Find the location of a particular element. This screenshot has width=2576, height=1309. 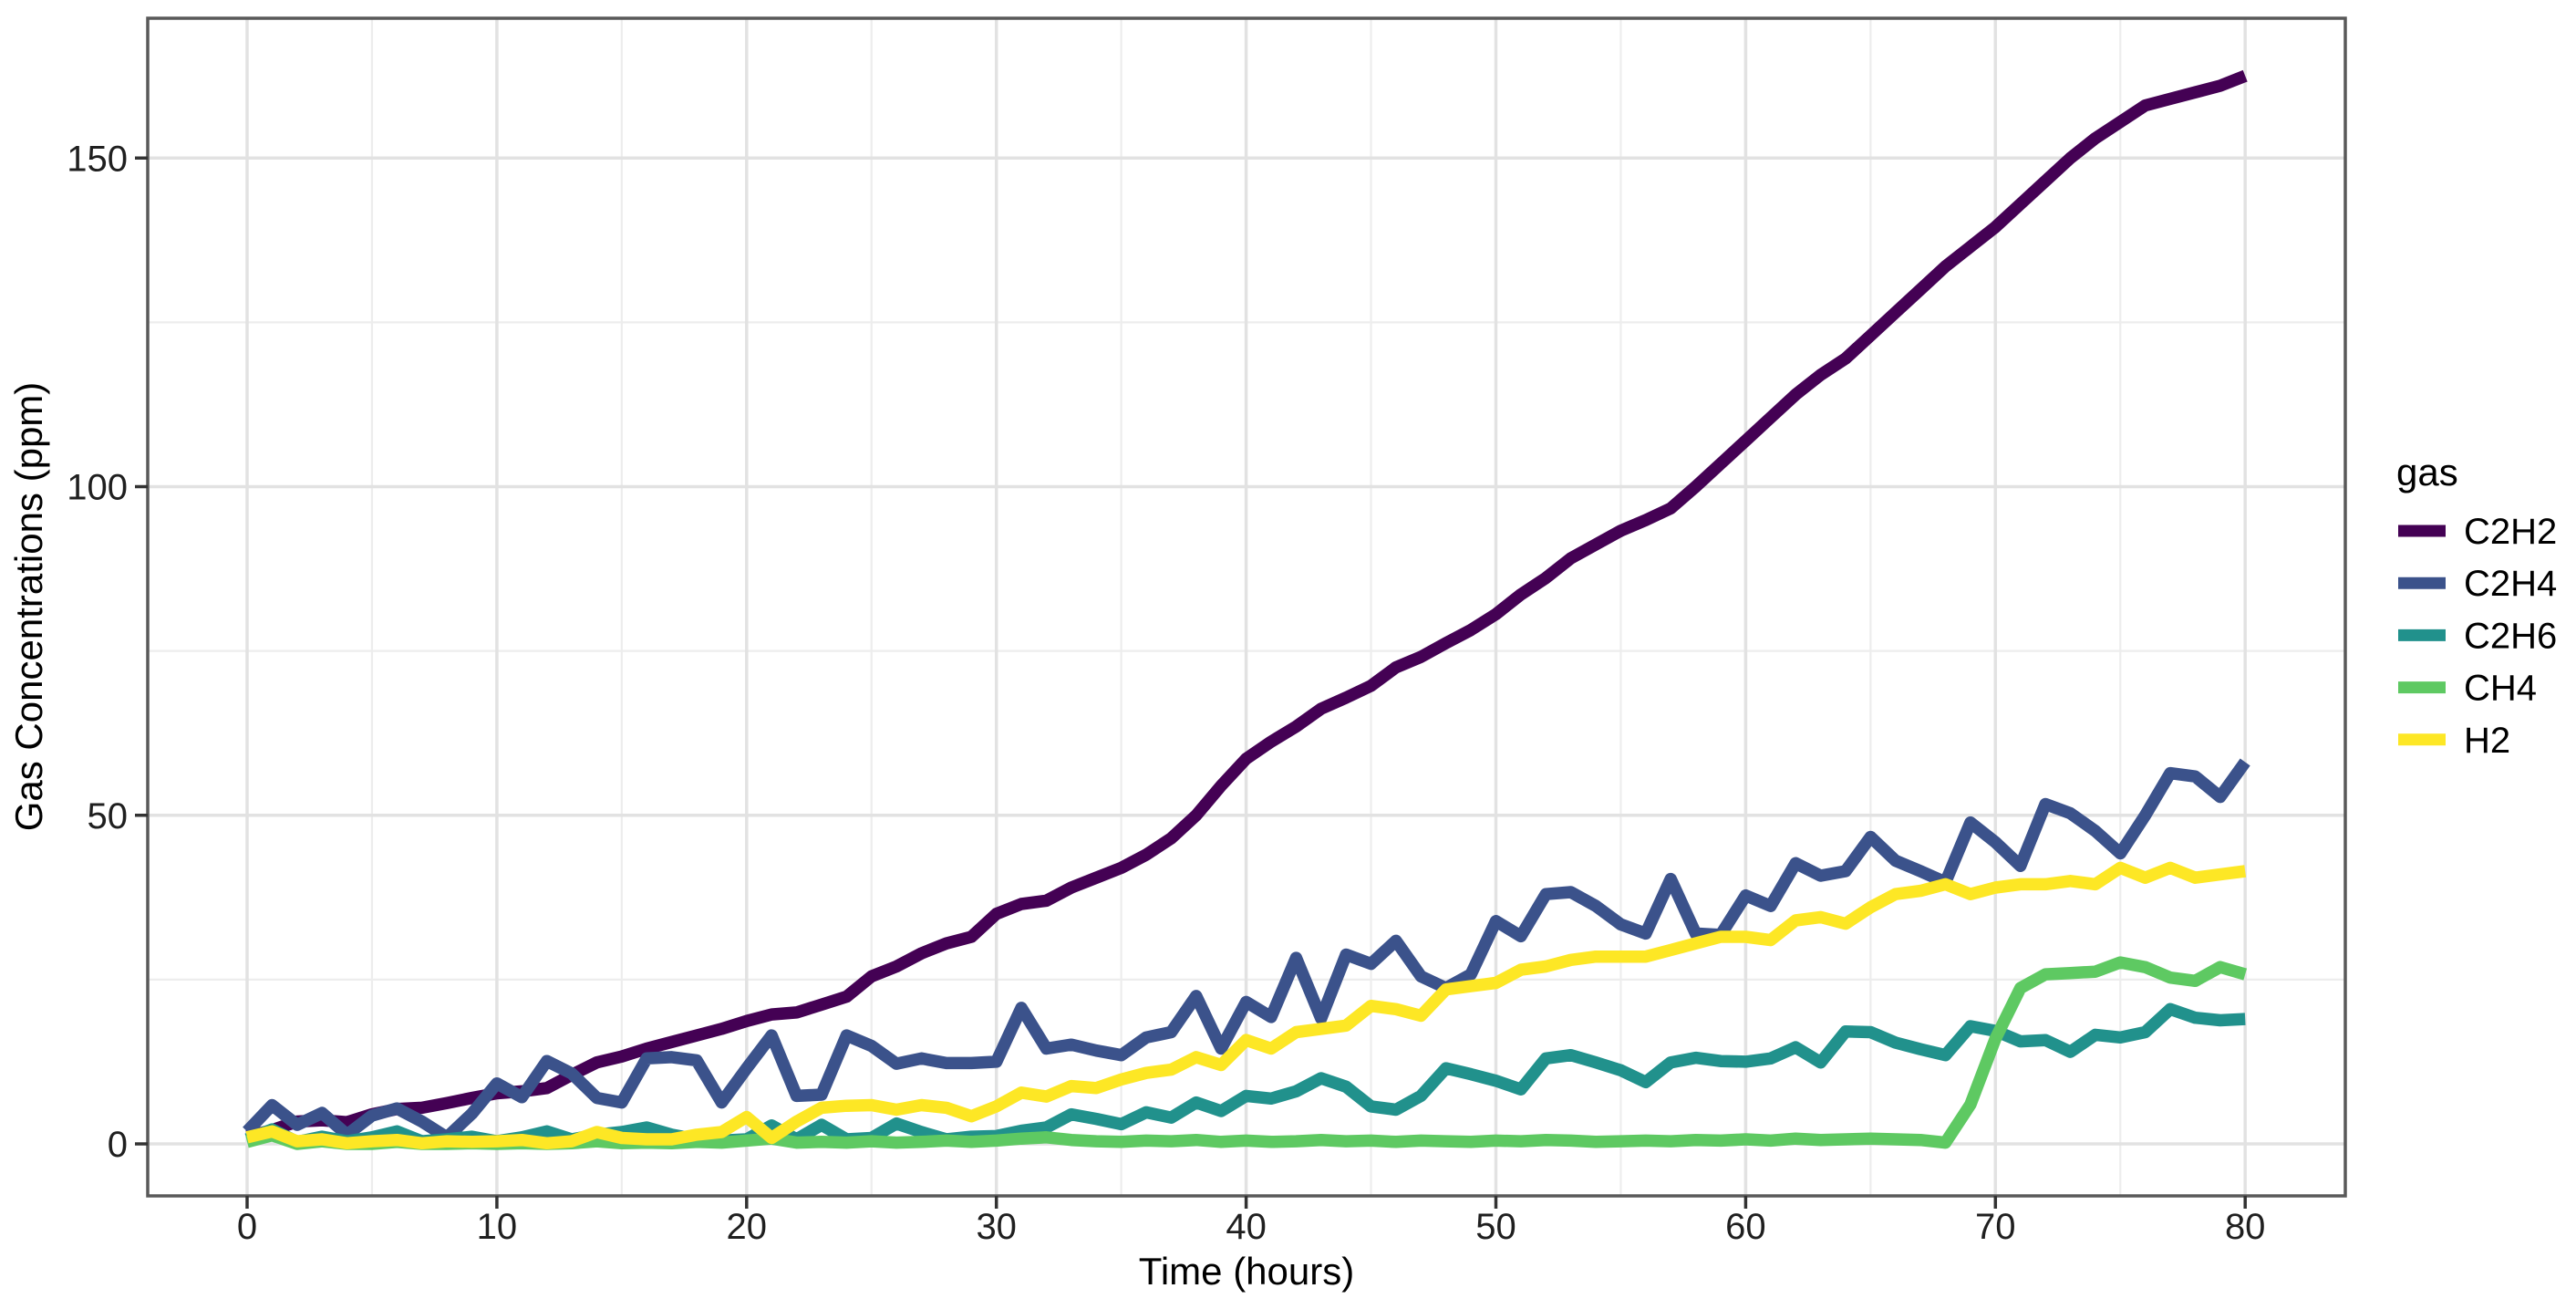

legend-label-CH4: CH4 is located at coordinates (2500, 689).